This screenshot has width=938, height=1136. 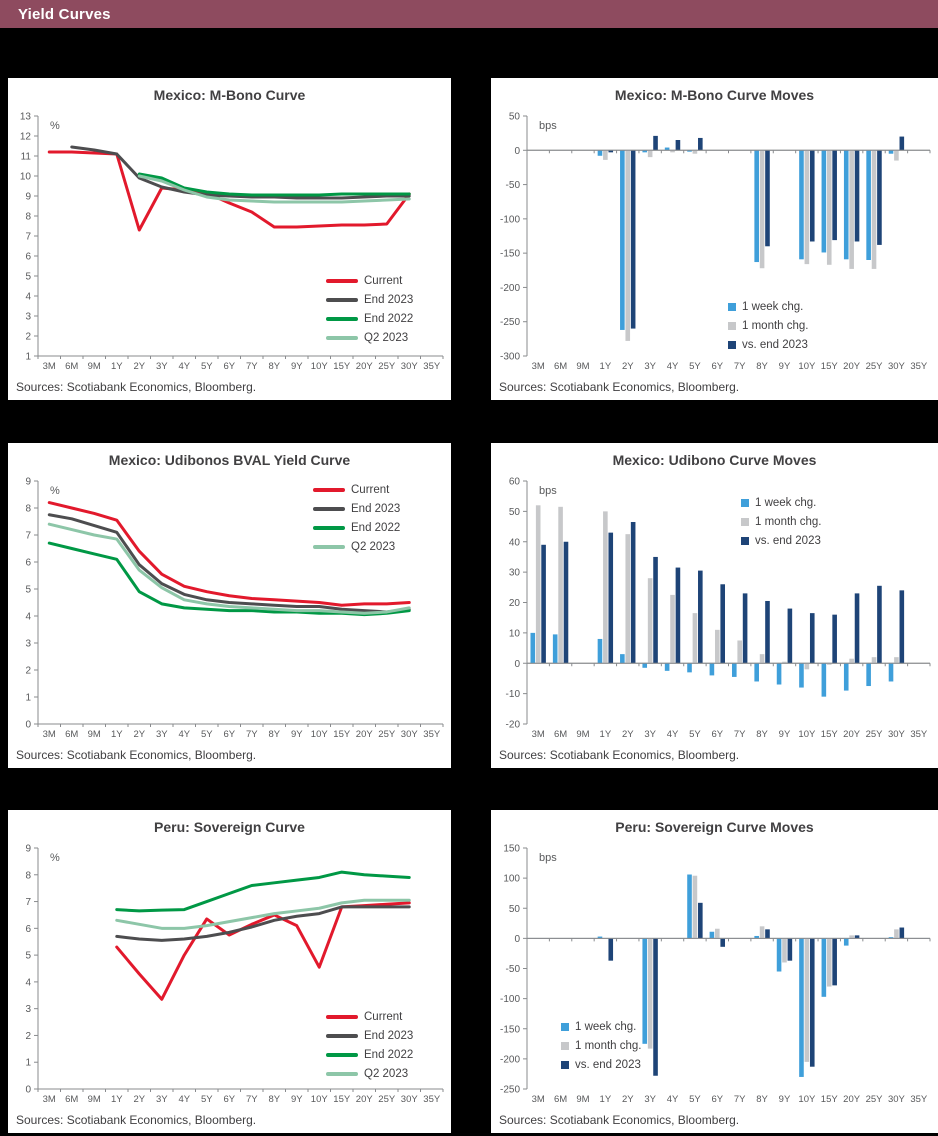 What do you see at coordinates (356, 509) in the screenshot?
I see `legend-item: End 2023` at bounding box center [356, 509].